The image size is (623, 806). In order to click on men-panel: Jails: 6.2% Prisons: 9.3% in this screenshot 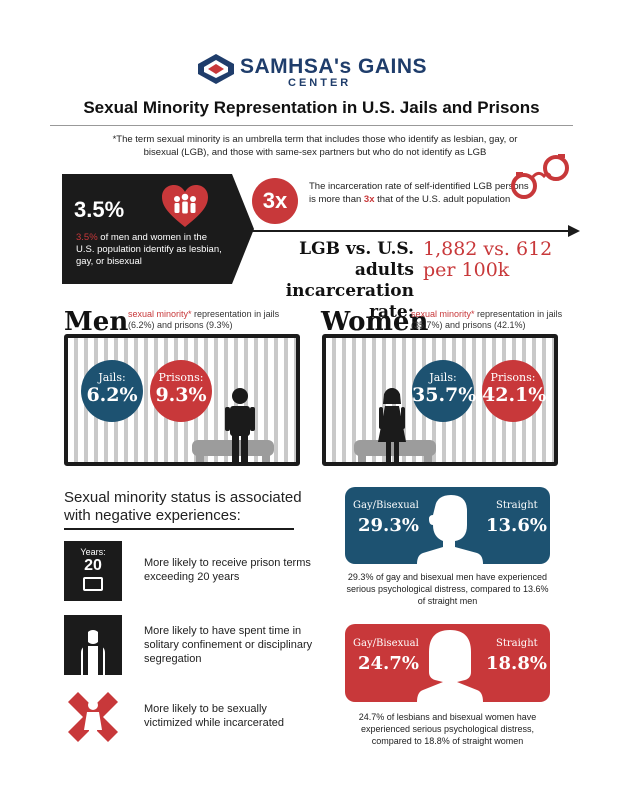, I will do `click(182, 400)`.